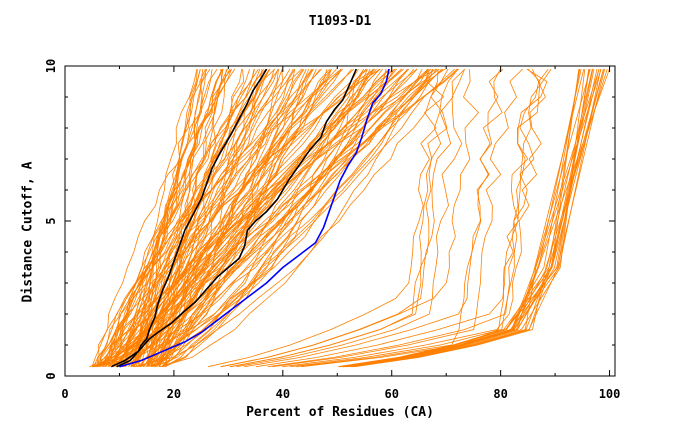 The height and width of the screenshot is (444, 680). Describe the element at coordinates (51, 66) in the screenshot. I see `y-tick-label: 10` at that location.